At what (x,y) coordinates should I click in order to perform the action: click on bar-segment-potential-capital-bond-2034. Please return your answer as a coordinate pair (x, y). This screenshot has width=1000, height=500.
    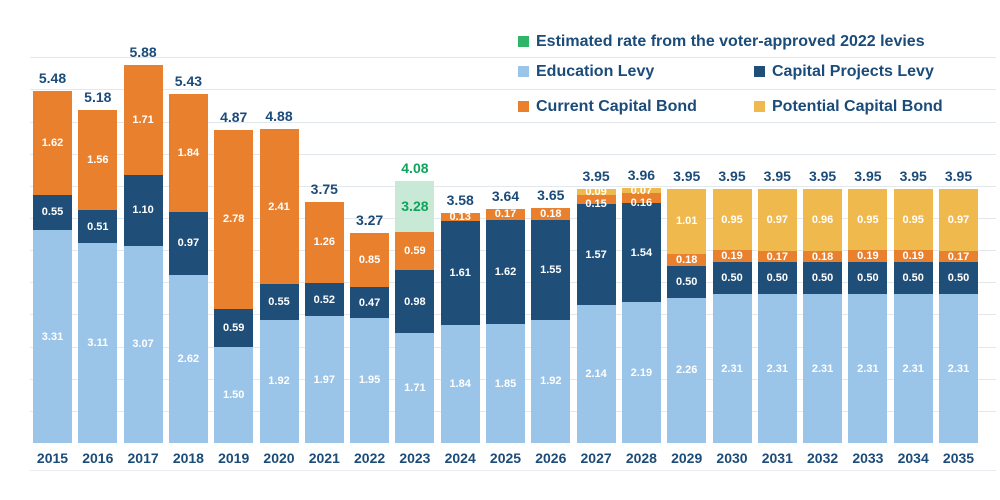
    Looking at the image, I should click on (913, 220).